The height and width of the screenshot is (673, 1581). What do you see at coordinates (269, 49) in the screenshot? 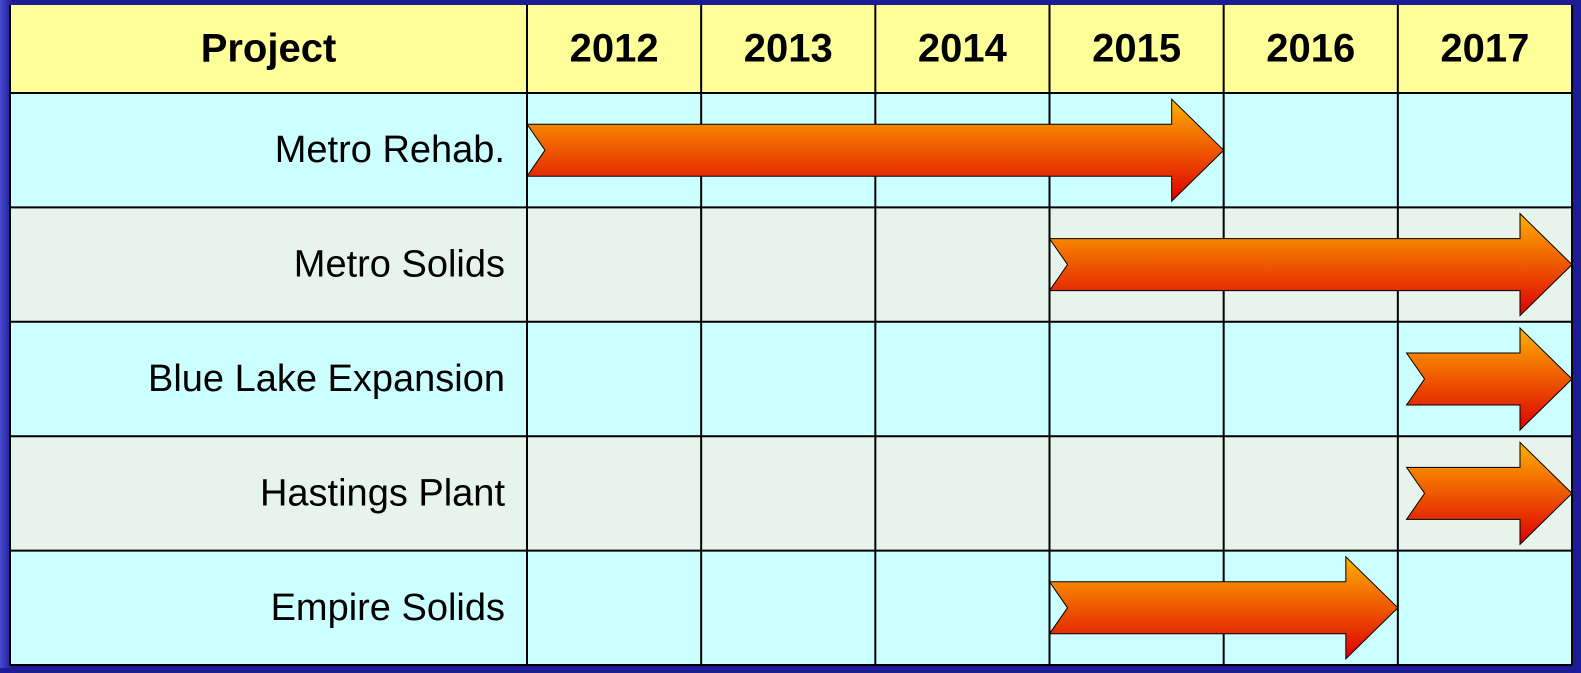
I see `row-header: Project` at bounding box center [269, 49].